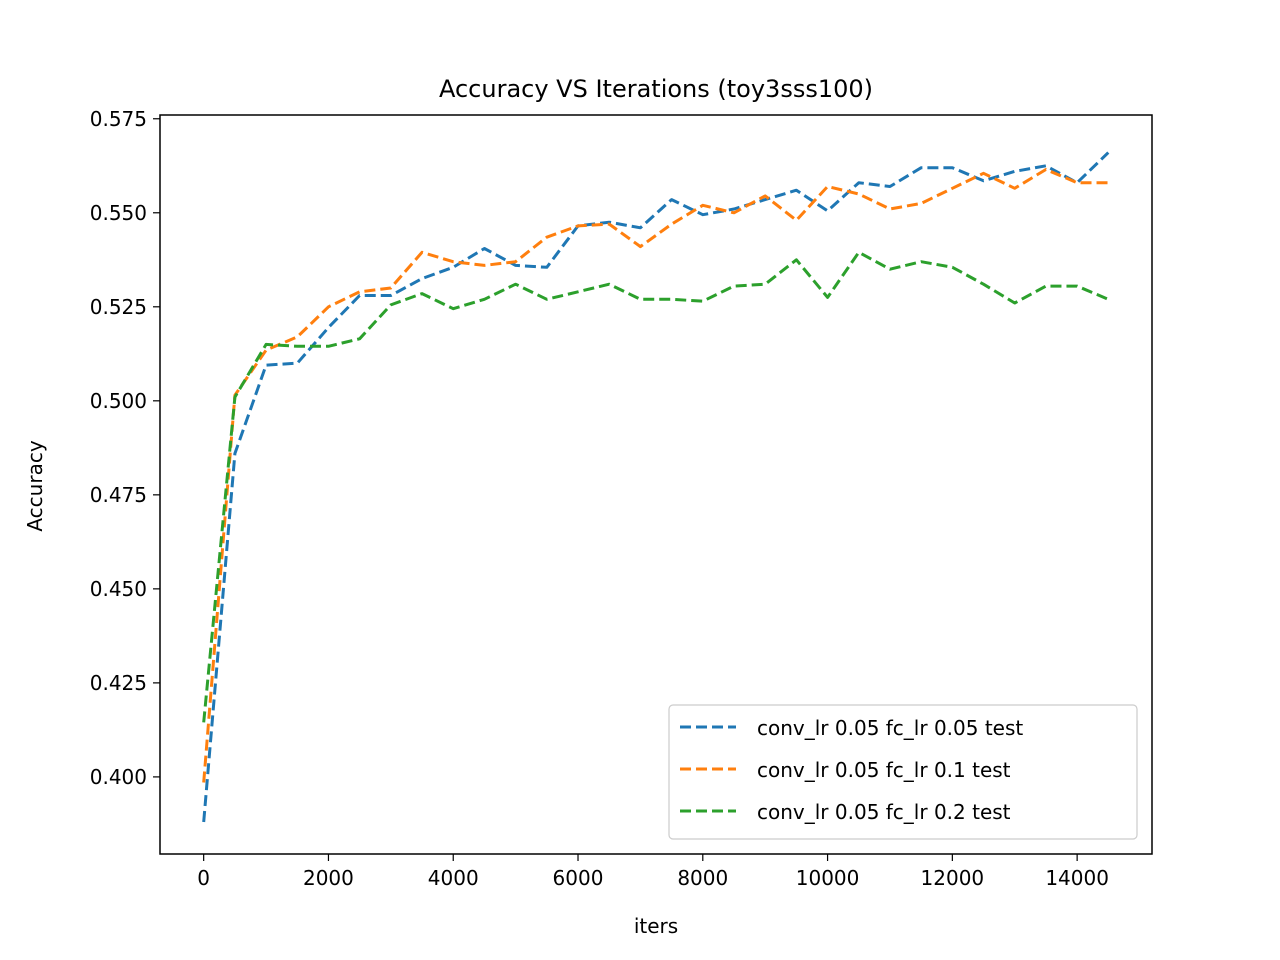 This screenshot has height=960, width=1280. Describe the element at coordinates (702, 878) in the screenshot. I see `x-tick-label: 8000` at that location.